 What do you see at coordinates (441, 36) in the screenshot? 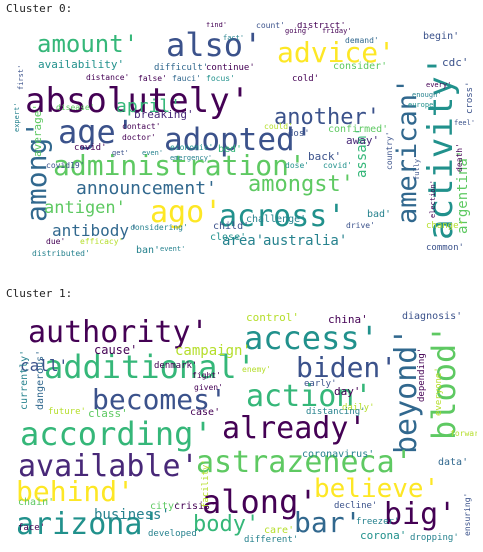
I see `cloud-word: begin'` at bounding box center [441, 36].